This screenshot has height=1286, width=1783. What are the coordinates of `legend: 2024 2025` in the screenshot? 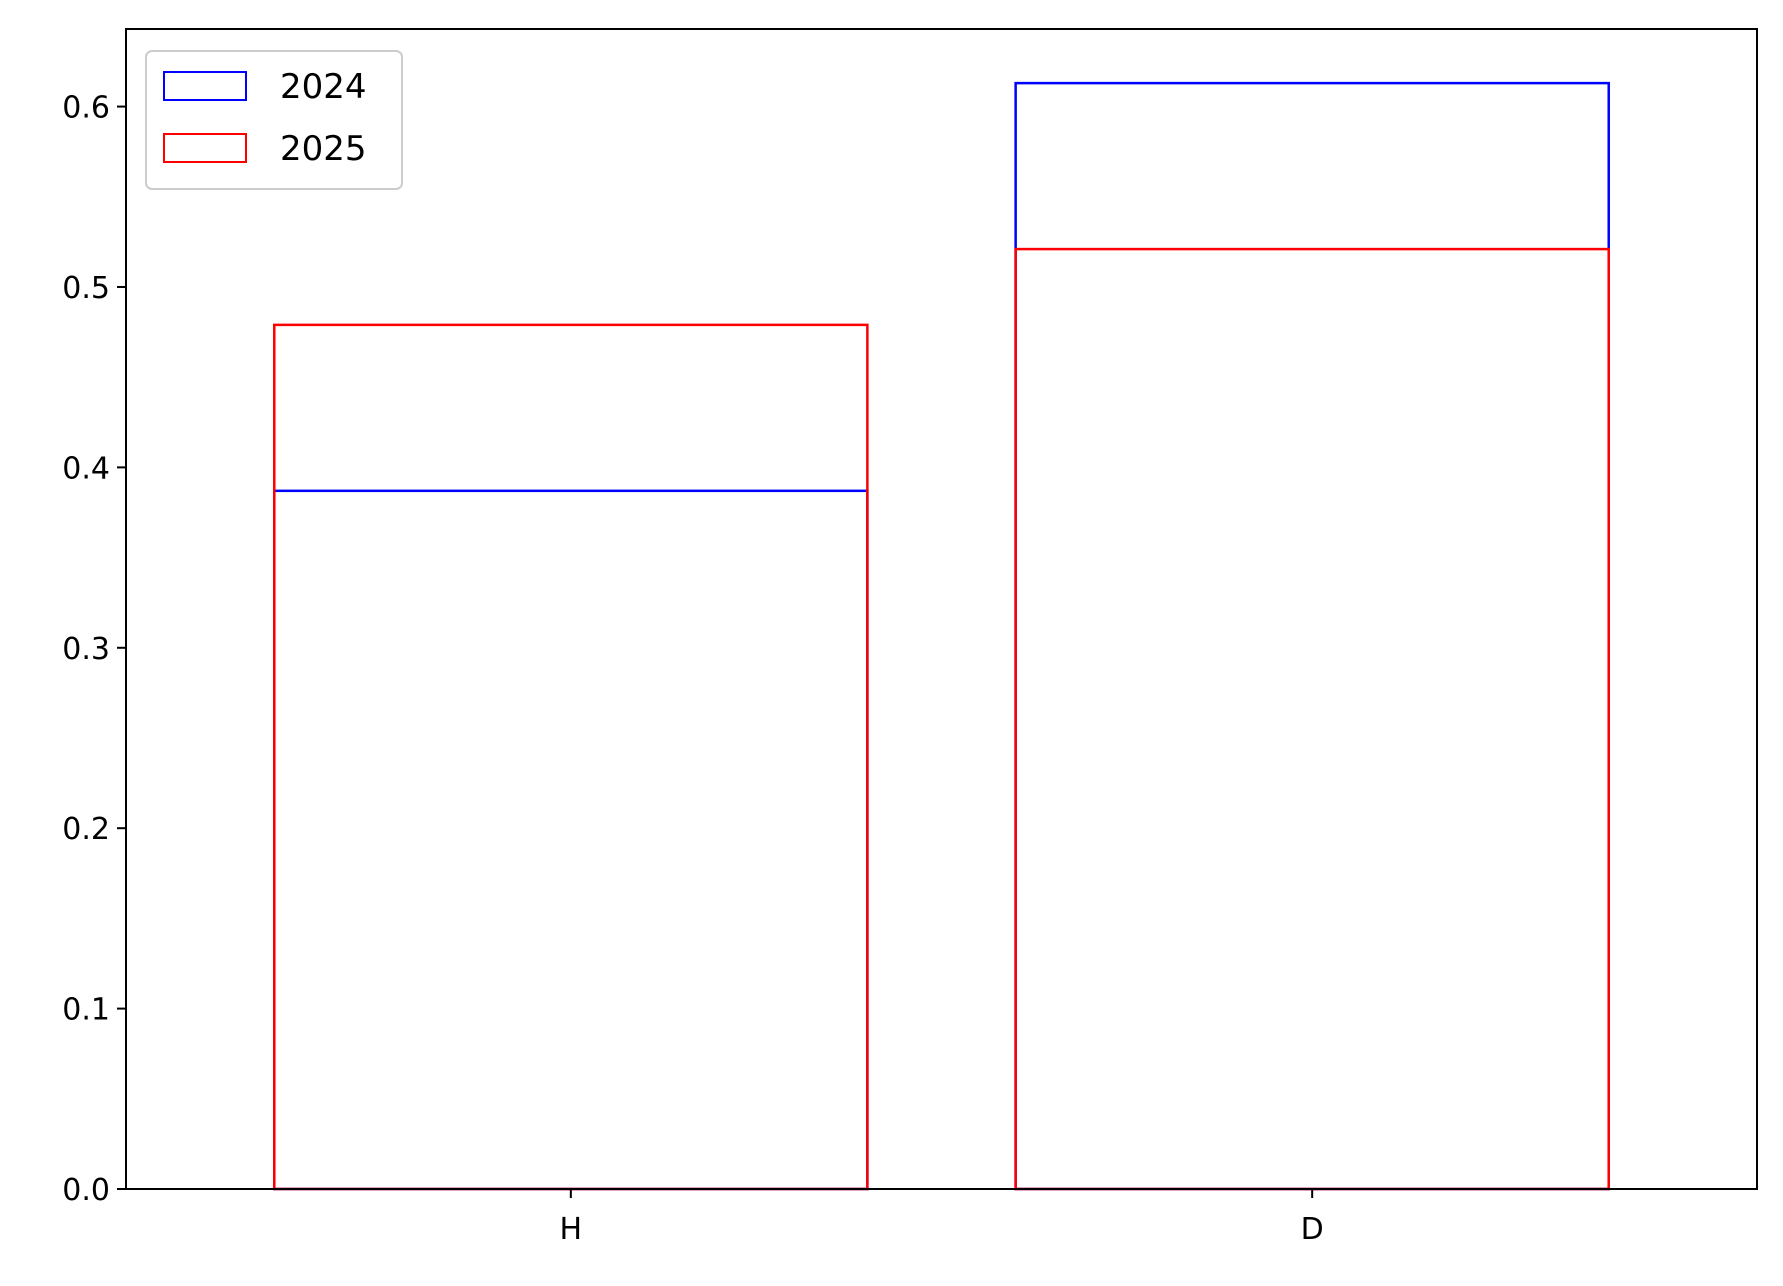 It's located at (274, 120).